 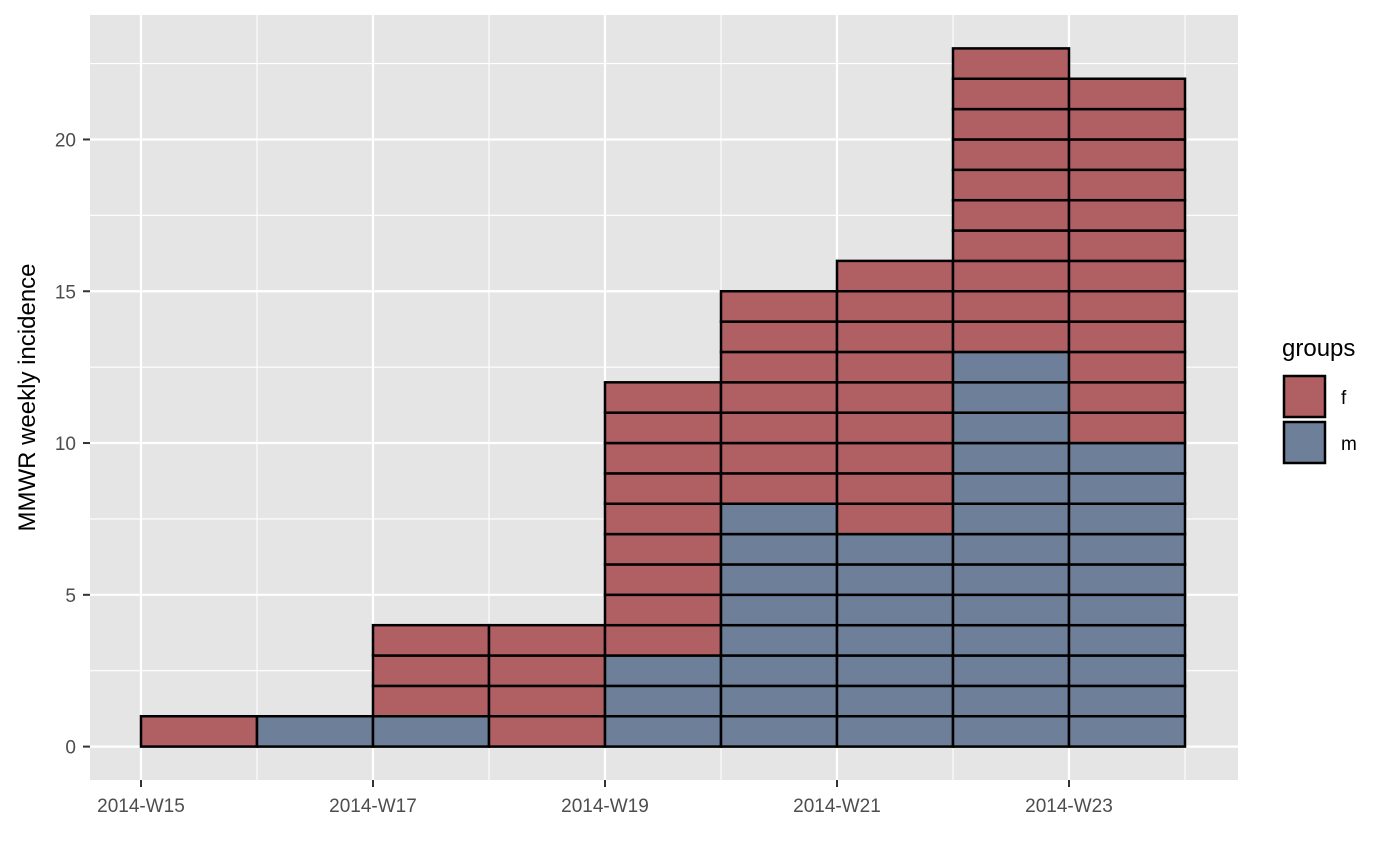 What do you see at coordinates (65, 140) in the screenshot?
I see `y-tick-label: 20` at bounding box center [65, 140].